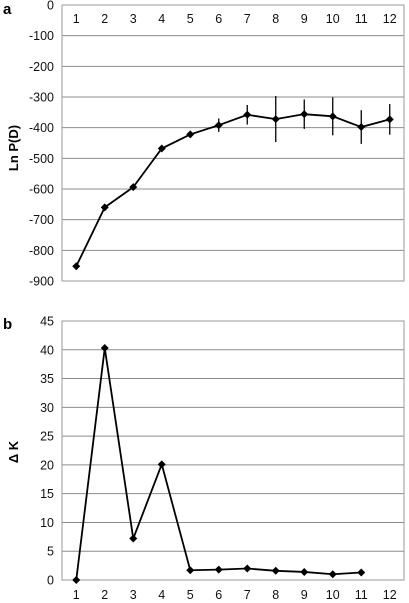 The image size is (409, 603). Describe the element at coordinates (290, 120) in the screenshot. I see `panel-a-error-bars` at that location.